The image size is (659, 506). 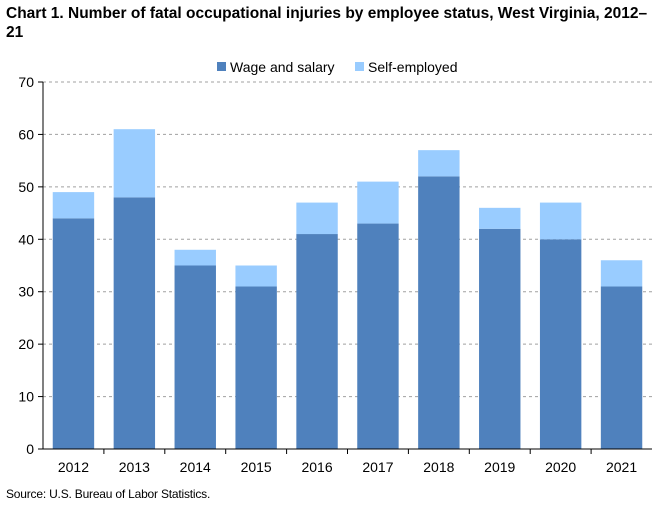 I want to click on x-tick-label: 2021, so click(x=621, y=467).